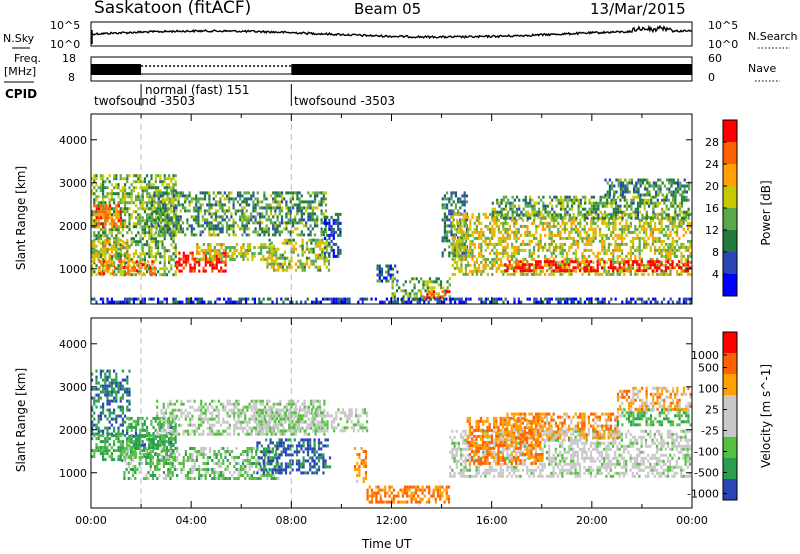 This screenshot has height=554, width=800. I want to click on cpid-segment-1: twofsound -3503, so click(145, 101).